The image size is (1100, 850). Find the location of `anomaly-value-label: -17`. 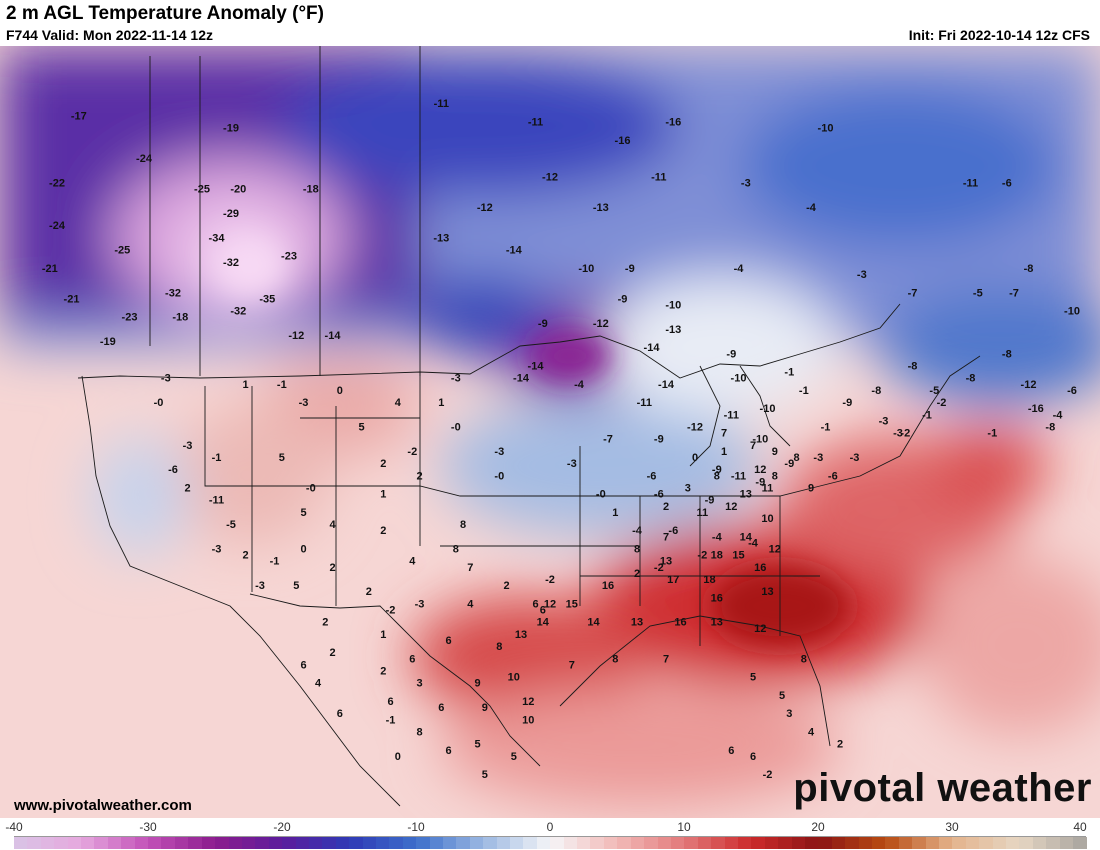

anomaly-value-label: -17 is located at coordinates (79, 116).